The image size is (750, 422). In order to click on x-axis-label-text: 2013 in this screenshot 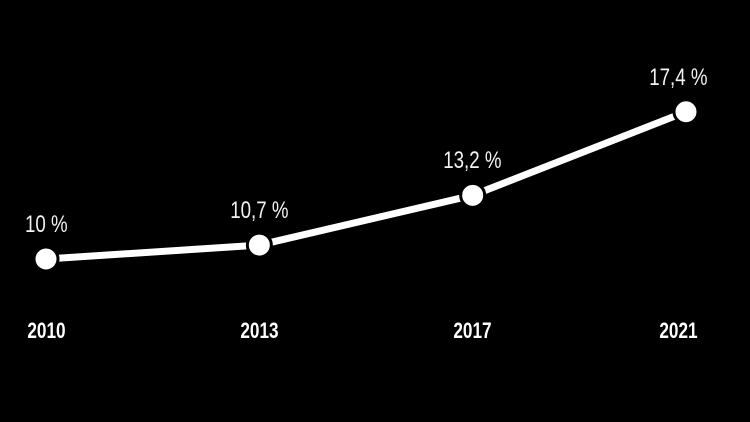, I will do `click(259, 330)`.